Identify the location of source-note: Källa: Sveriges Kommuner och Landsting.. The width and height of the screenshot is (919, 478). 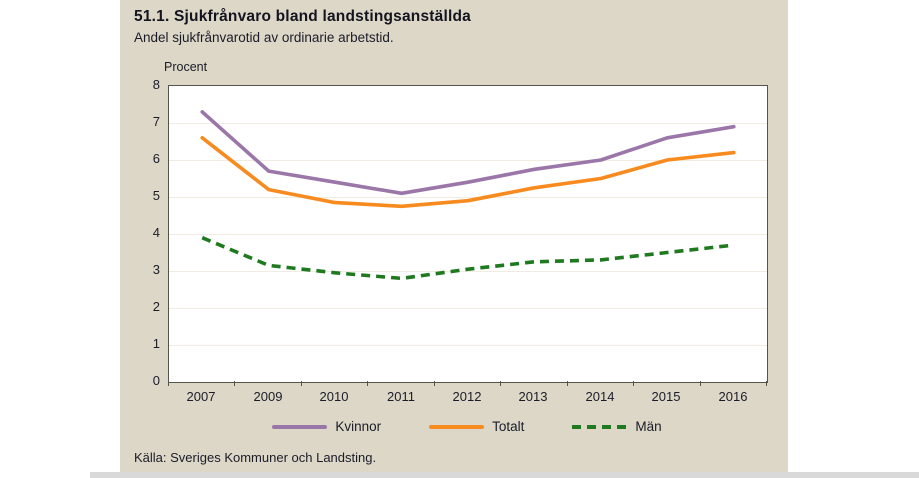
(255, 457).